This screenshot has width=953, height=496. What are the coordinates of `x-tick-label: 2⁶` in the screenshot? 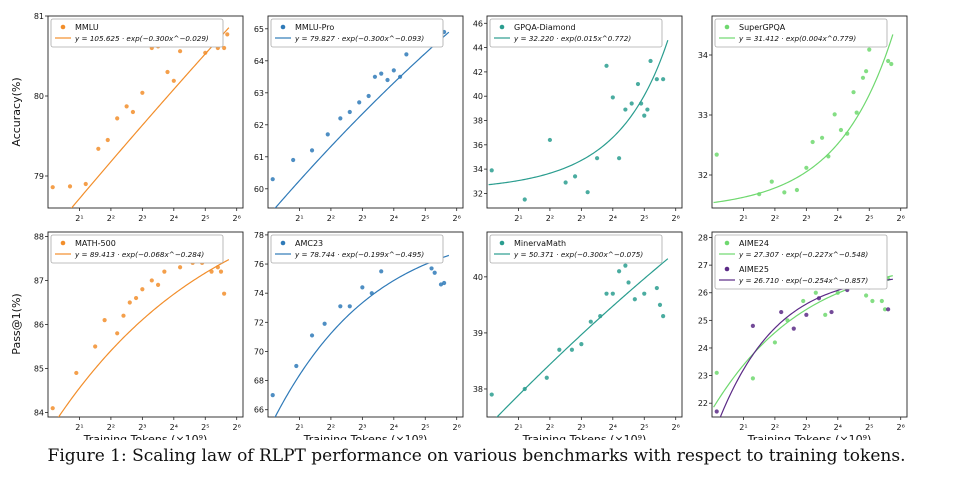 It's located at (237, 427).